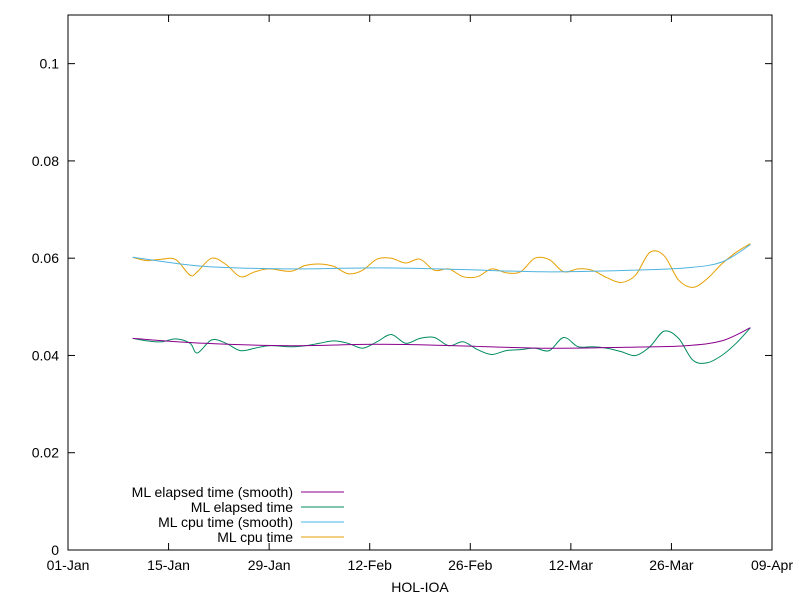 Image resolution: width=800 pixels, height=605 pixels. I want to click on x-tick-label: 26-Feb, so click(470, 565).